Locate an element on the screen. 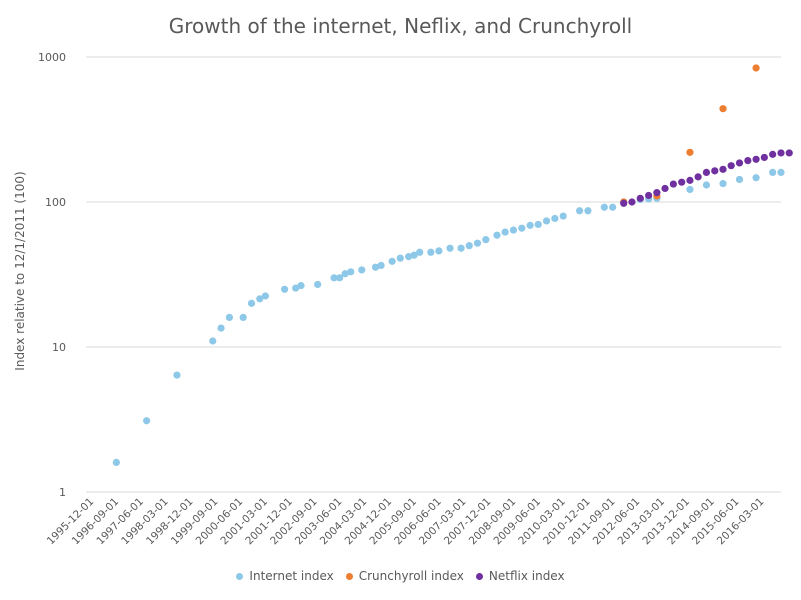 This screenshot has height=600, width=801. legend-item: Internet index is located at coordinates (285, 576).